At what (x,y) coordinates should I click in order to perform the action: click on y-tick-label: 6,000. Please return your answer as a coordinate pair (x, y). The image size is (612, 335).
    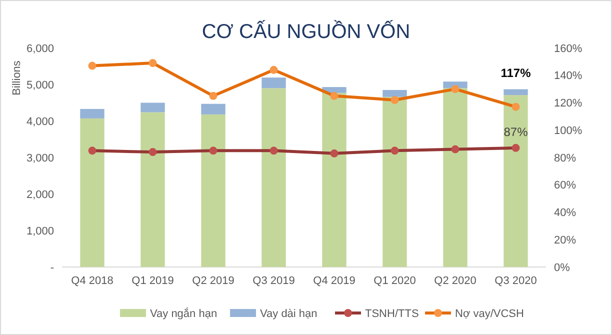
    Looking at the image, I should click on (40, 48).